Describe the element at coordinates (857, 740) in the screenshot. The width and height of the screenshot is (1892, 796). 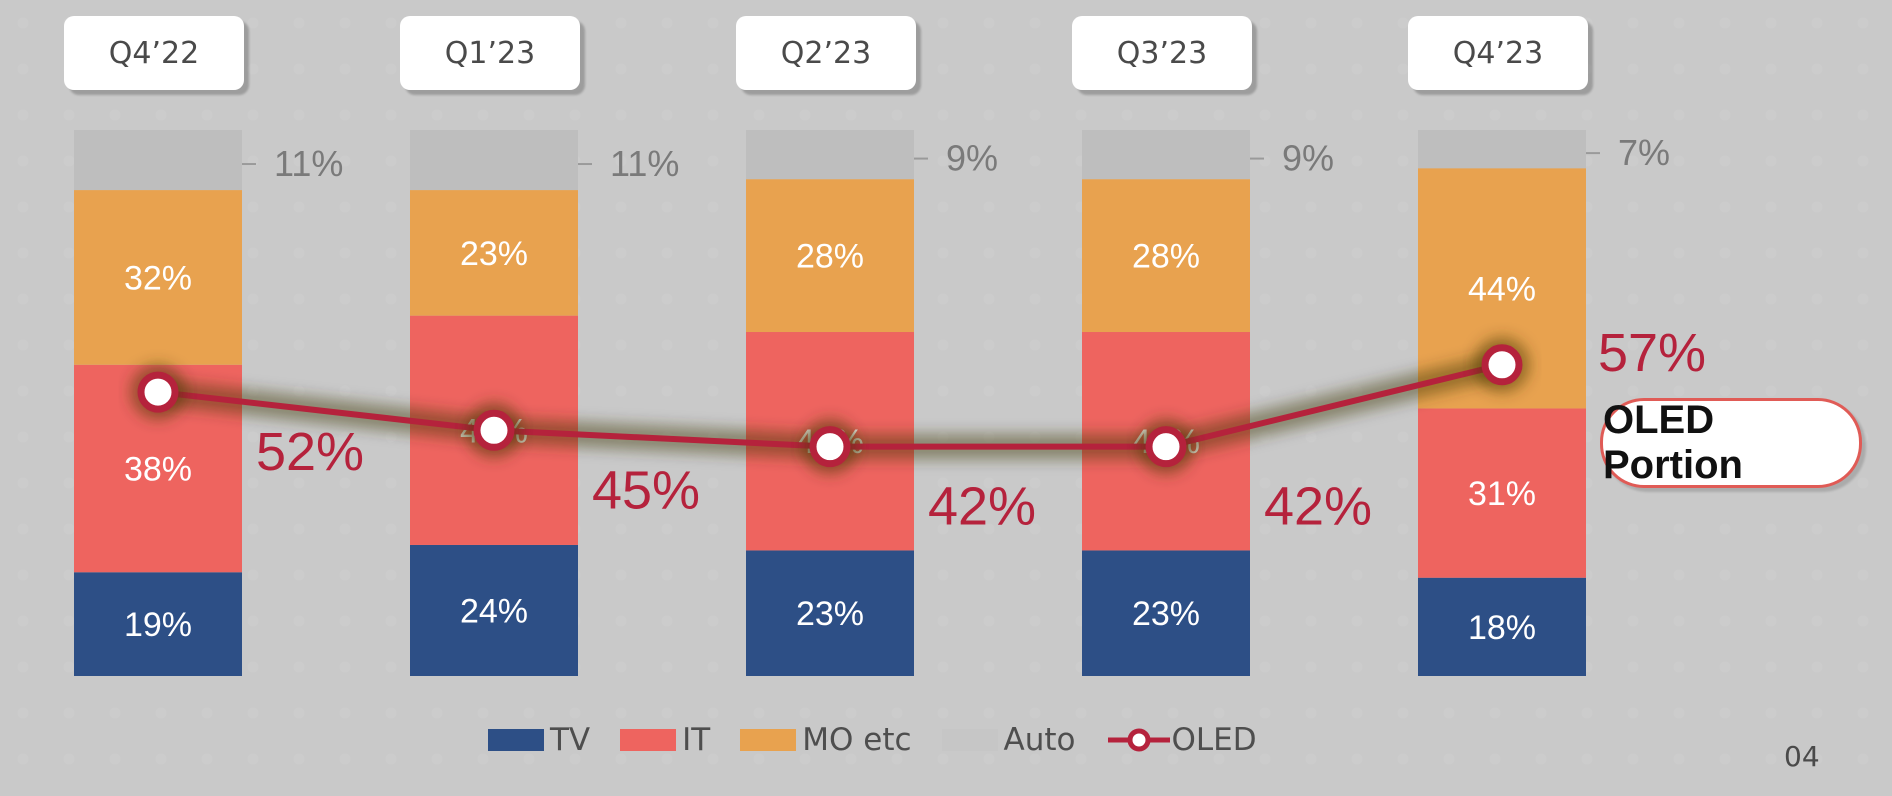
I see `legend-label-mo: MO etc` at that location.